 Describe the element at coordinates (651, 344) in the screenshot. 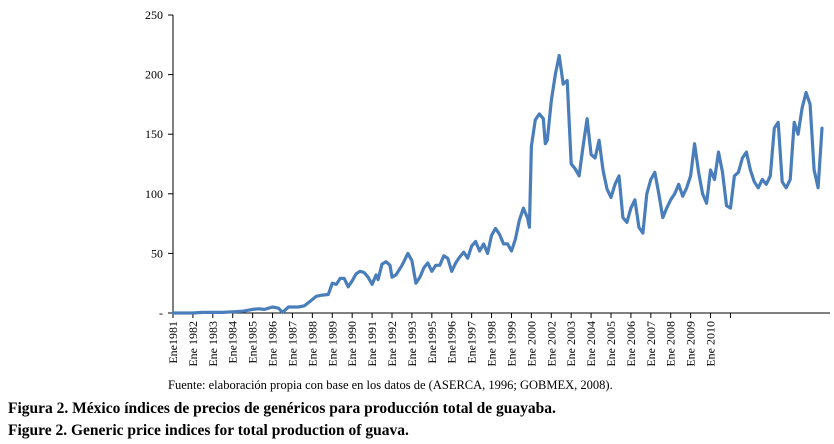

I see `x-tick-label: Ene 2007` at that location.